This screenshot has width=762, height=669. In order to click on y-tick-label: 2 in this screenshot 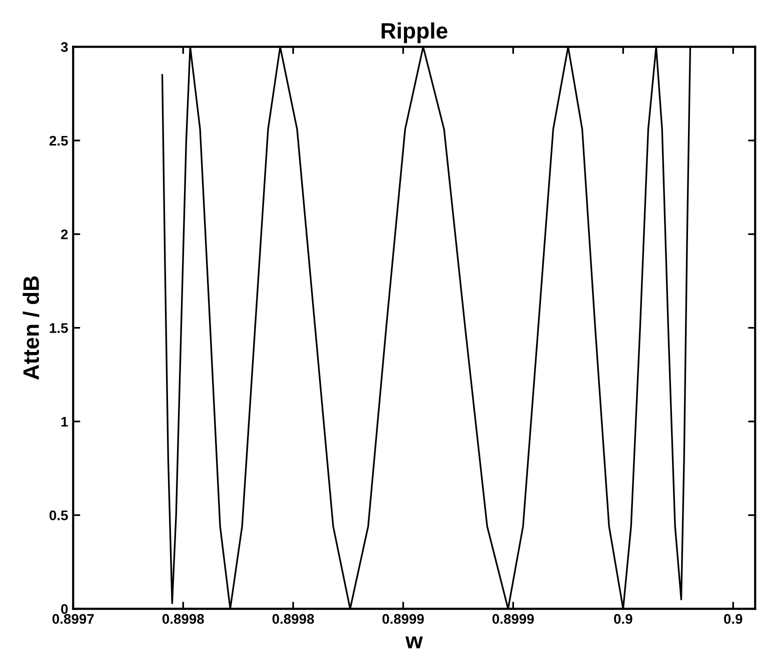, I will do `click(64, 234)`.